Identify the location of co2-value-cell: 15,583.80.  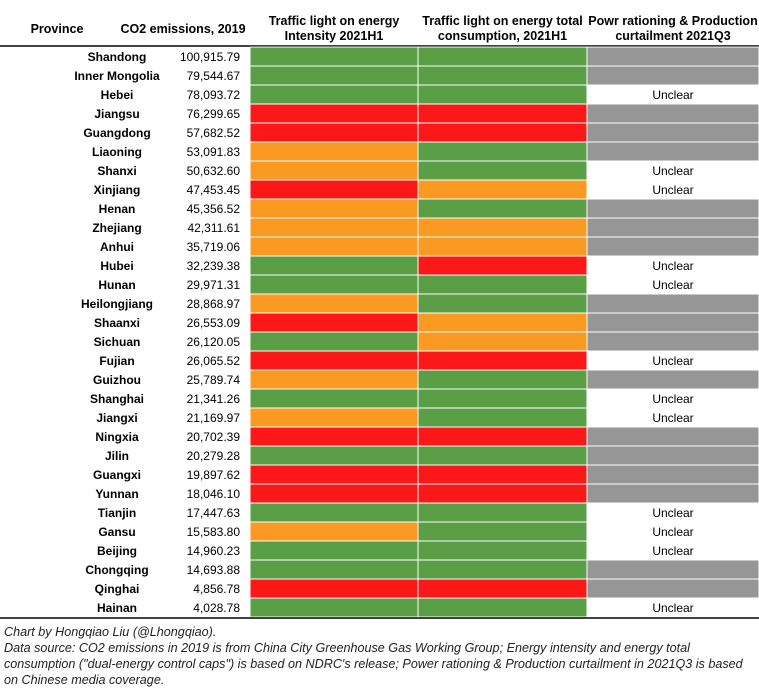
(214, 532).